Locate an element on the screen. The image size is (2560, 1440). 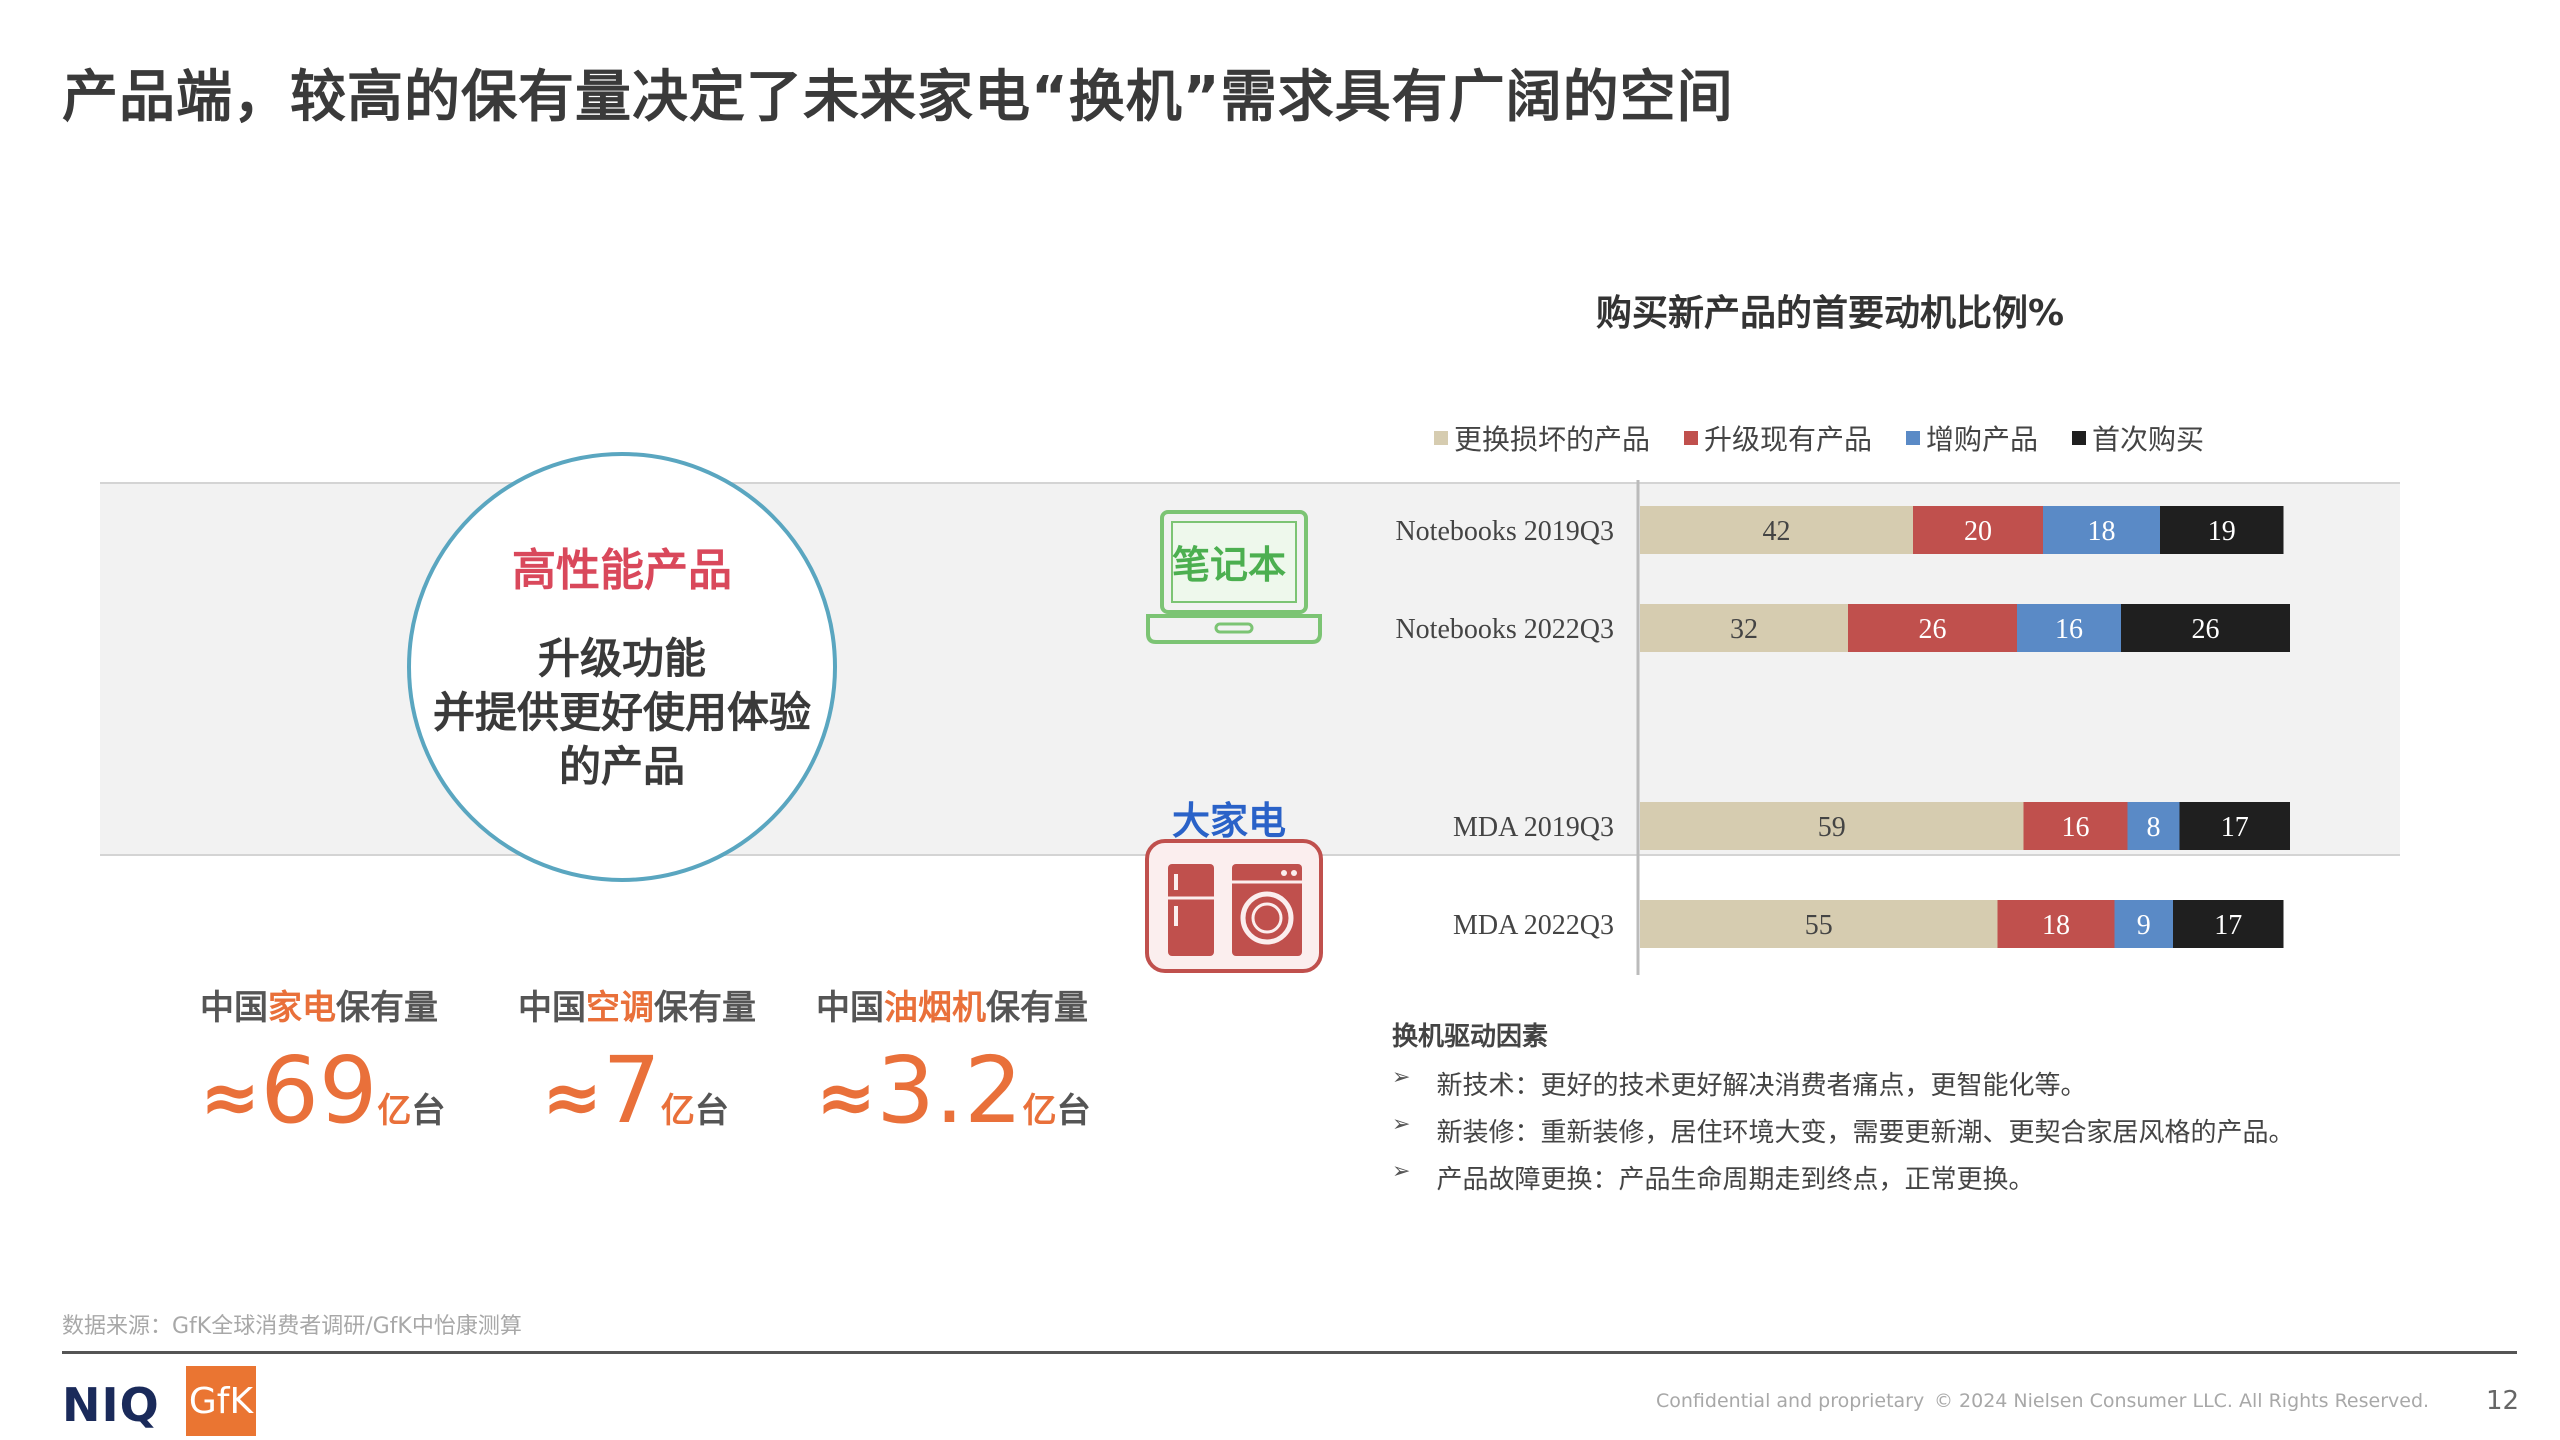
appliance-icon is located at coordinates (1234, 906).